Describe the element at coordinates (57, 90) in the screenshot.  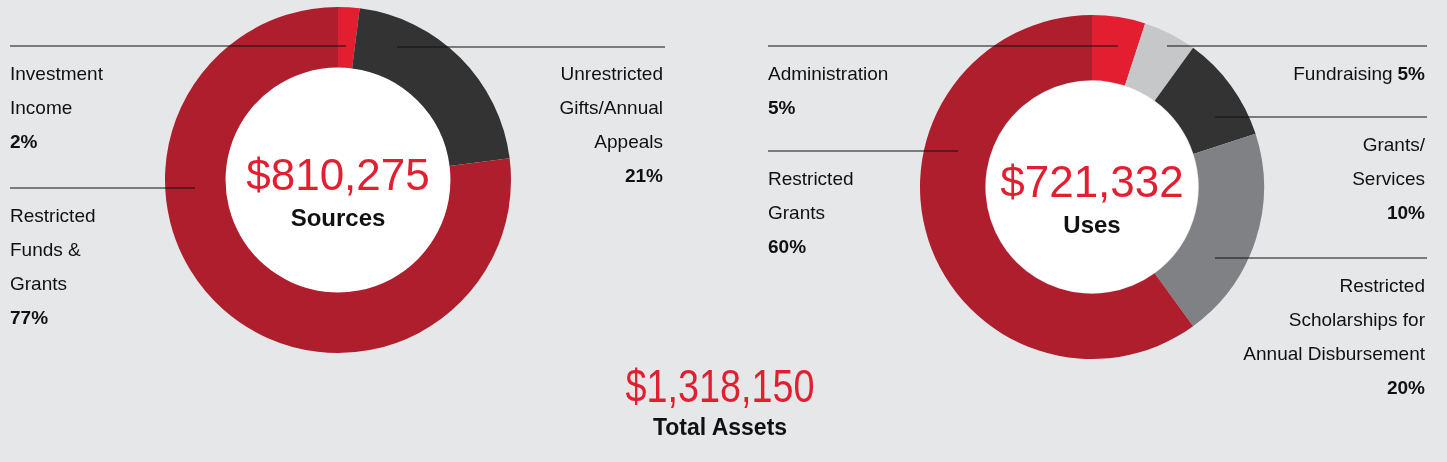
I see `slice-label: Investment Income` at that location.